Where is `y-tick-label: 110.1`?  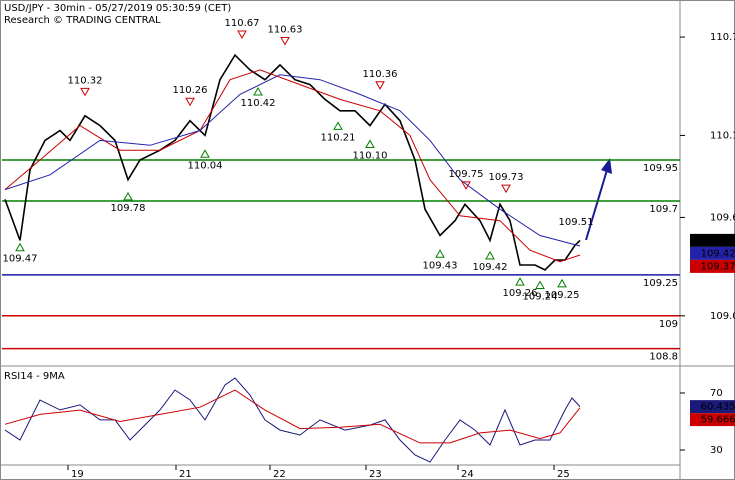 y-tick-label: 110.1 is located at coordinates (722, 135).